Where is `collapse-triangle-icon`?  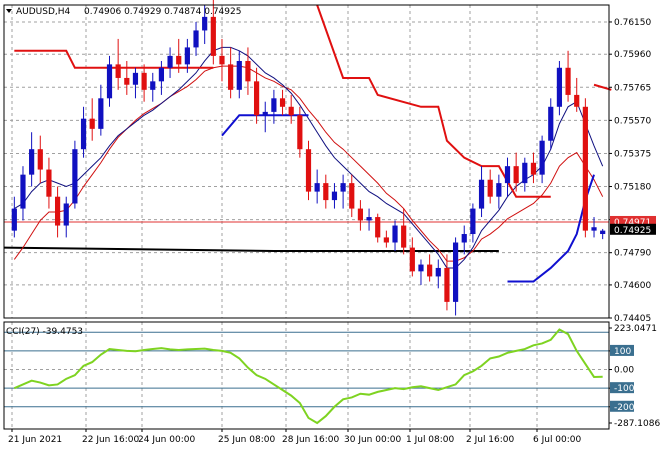 collapse-triangle-icon is located at coordinates (9, 11).